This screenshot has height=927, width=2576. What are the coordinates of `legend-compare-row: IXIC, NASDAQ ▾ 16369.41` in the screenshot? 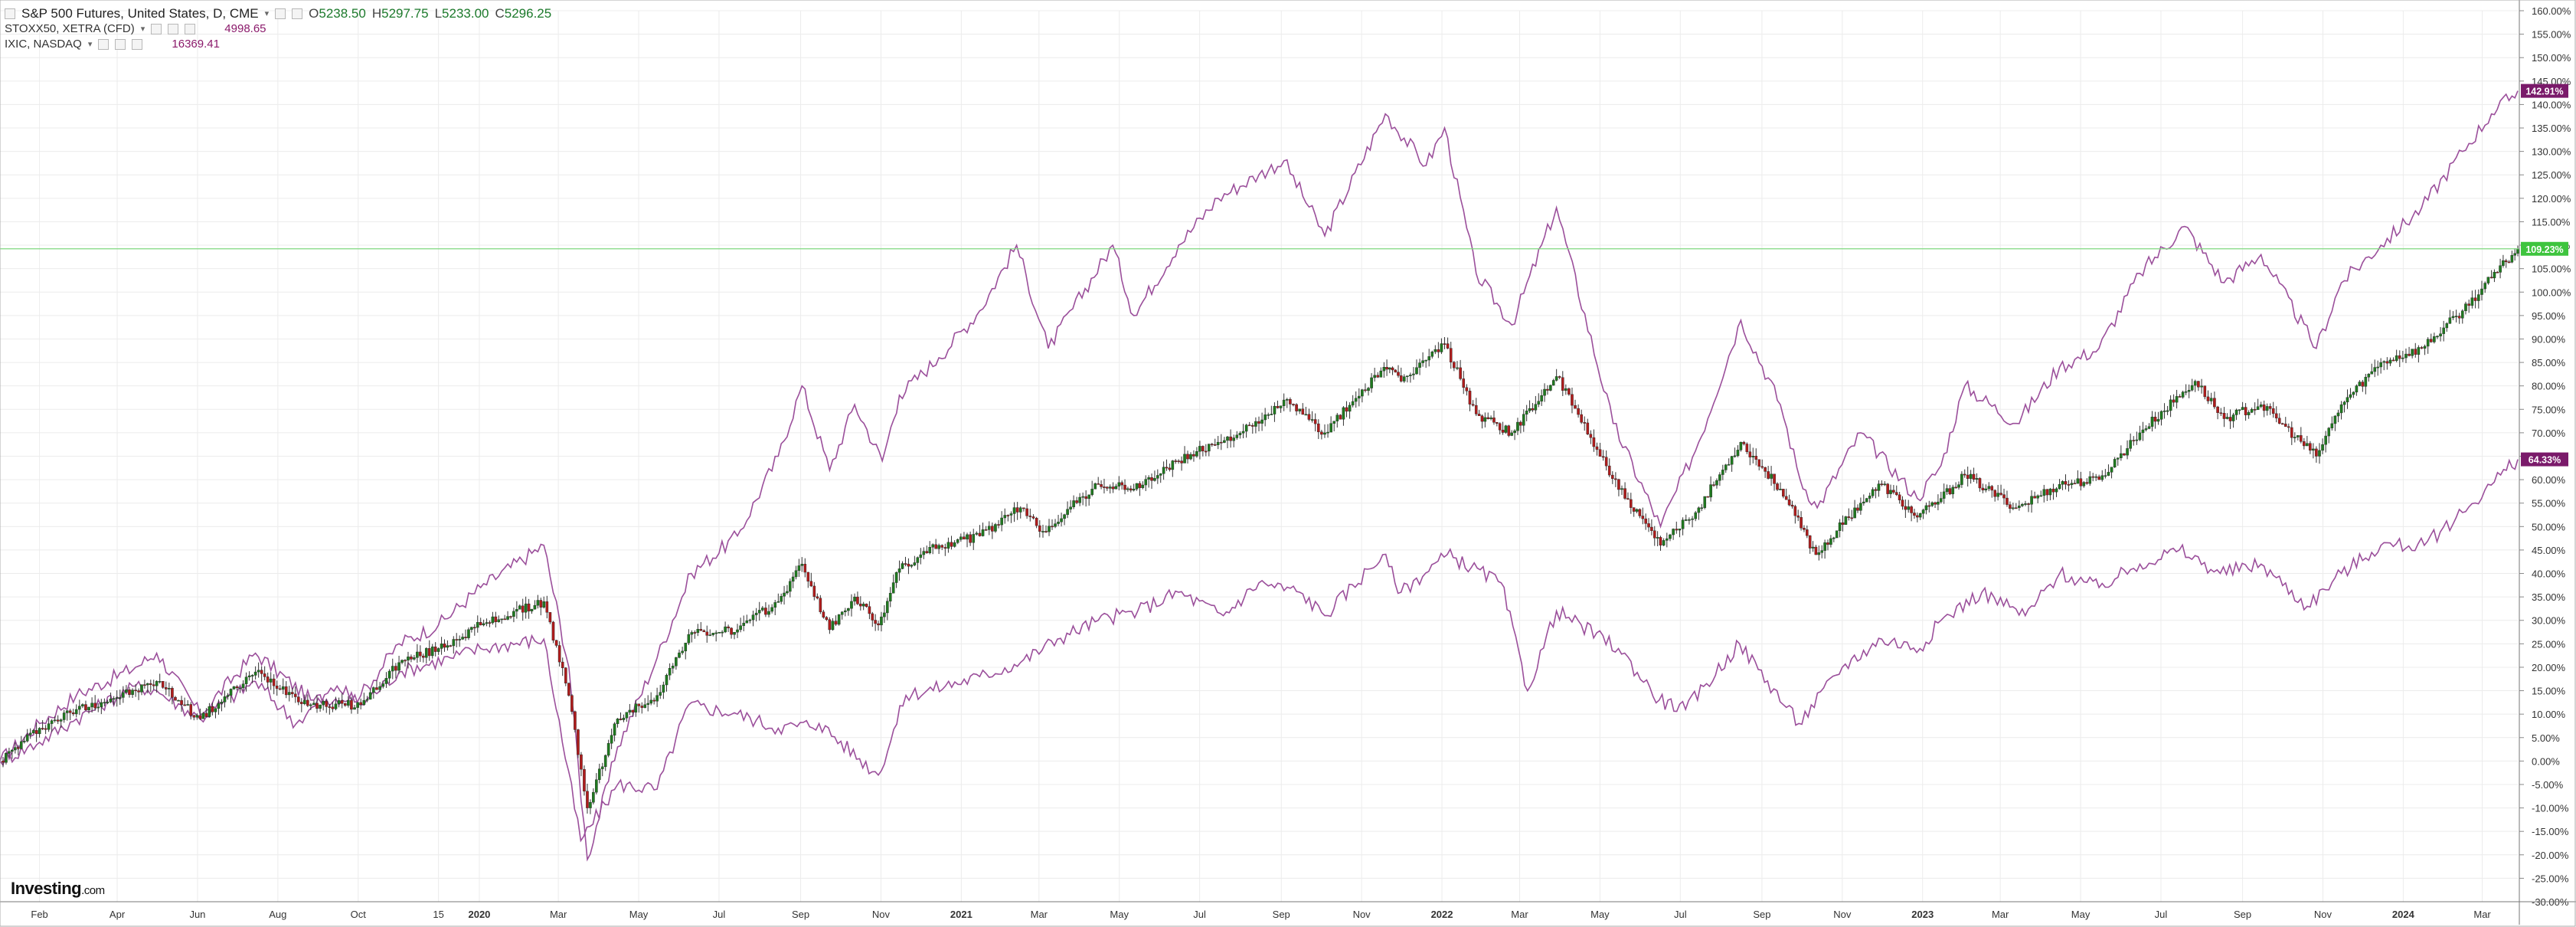 It's located at (278, 44).